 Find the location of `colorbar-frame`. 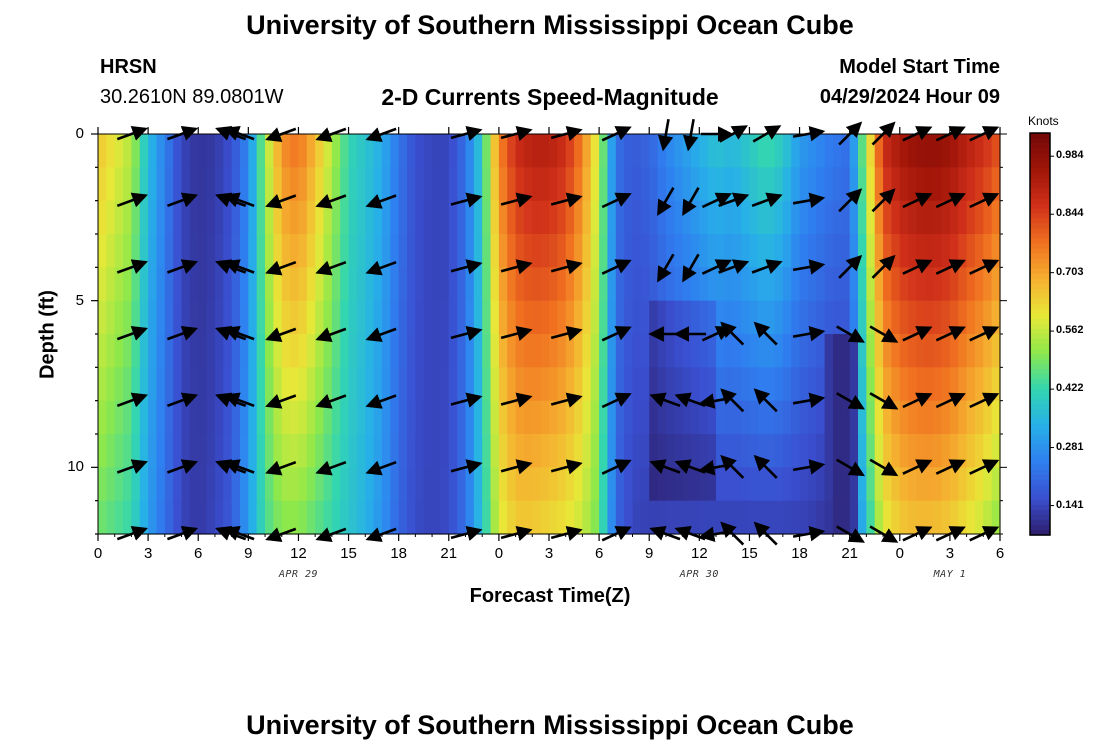

colorbar-frame is located at coordinates (1040, 334).